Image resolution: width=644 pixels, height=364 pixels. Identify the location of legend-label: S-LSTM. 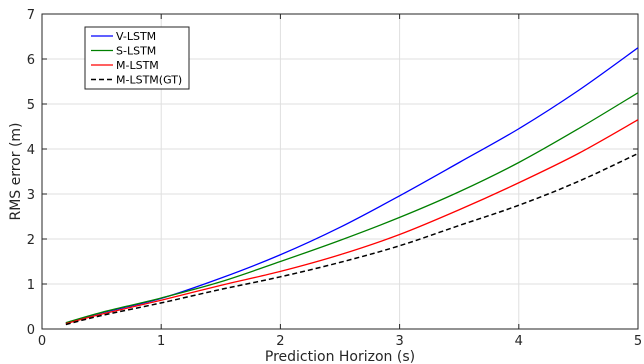
(136, 51).